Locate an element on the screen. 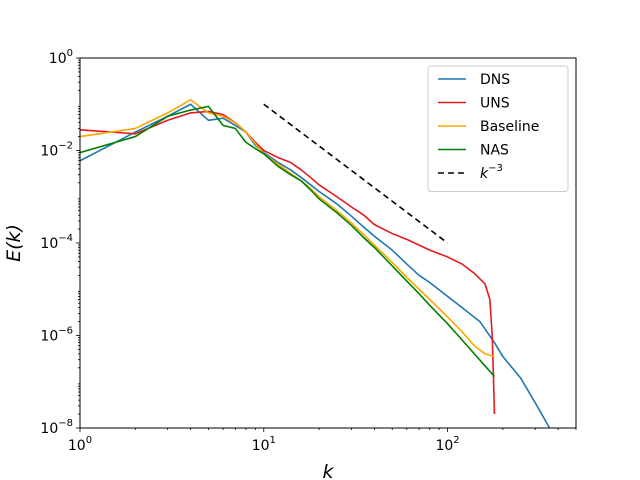  y-tick-label: 10⁻⁶ is located at coordinates (56, 335).